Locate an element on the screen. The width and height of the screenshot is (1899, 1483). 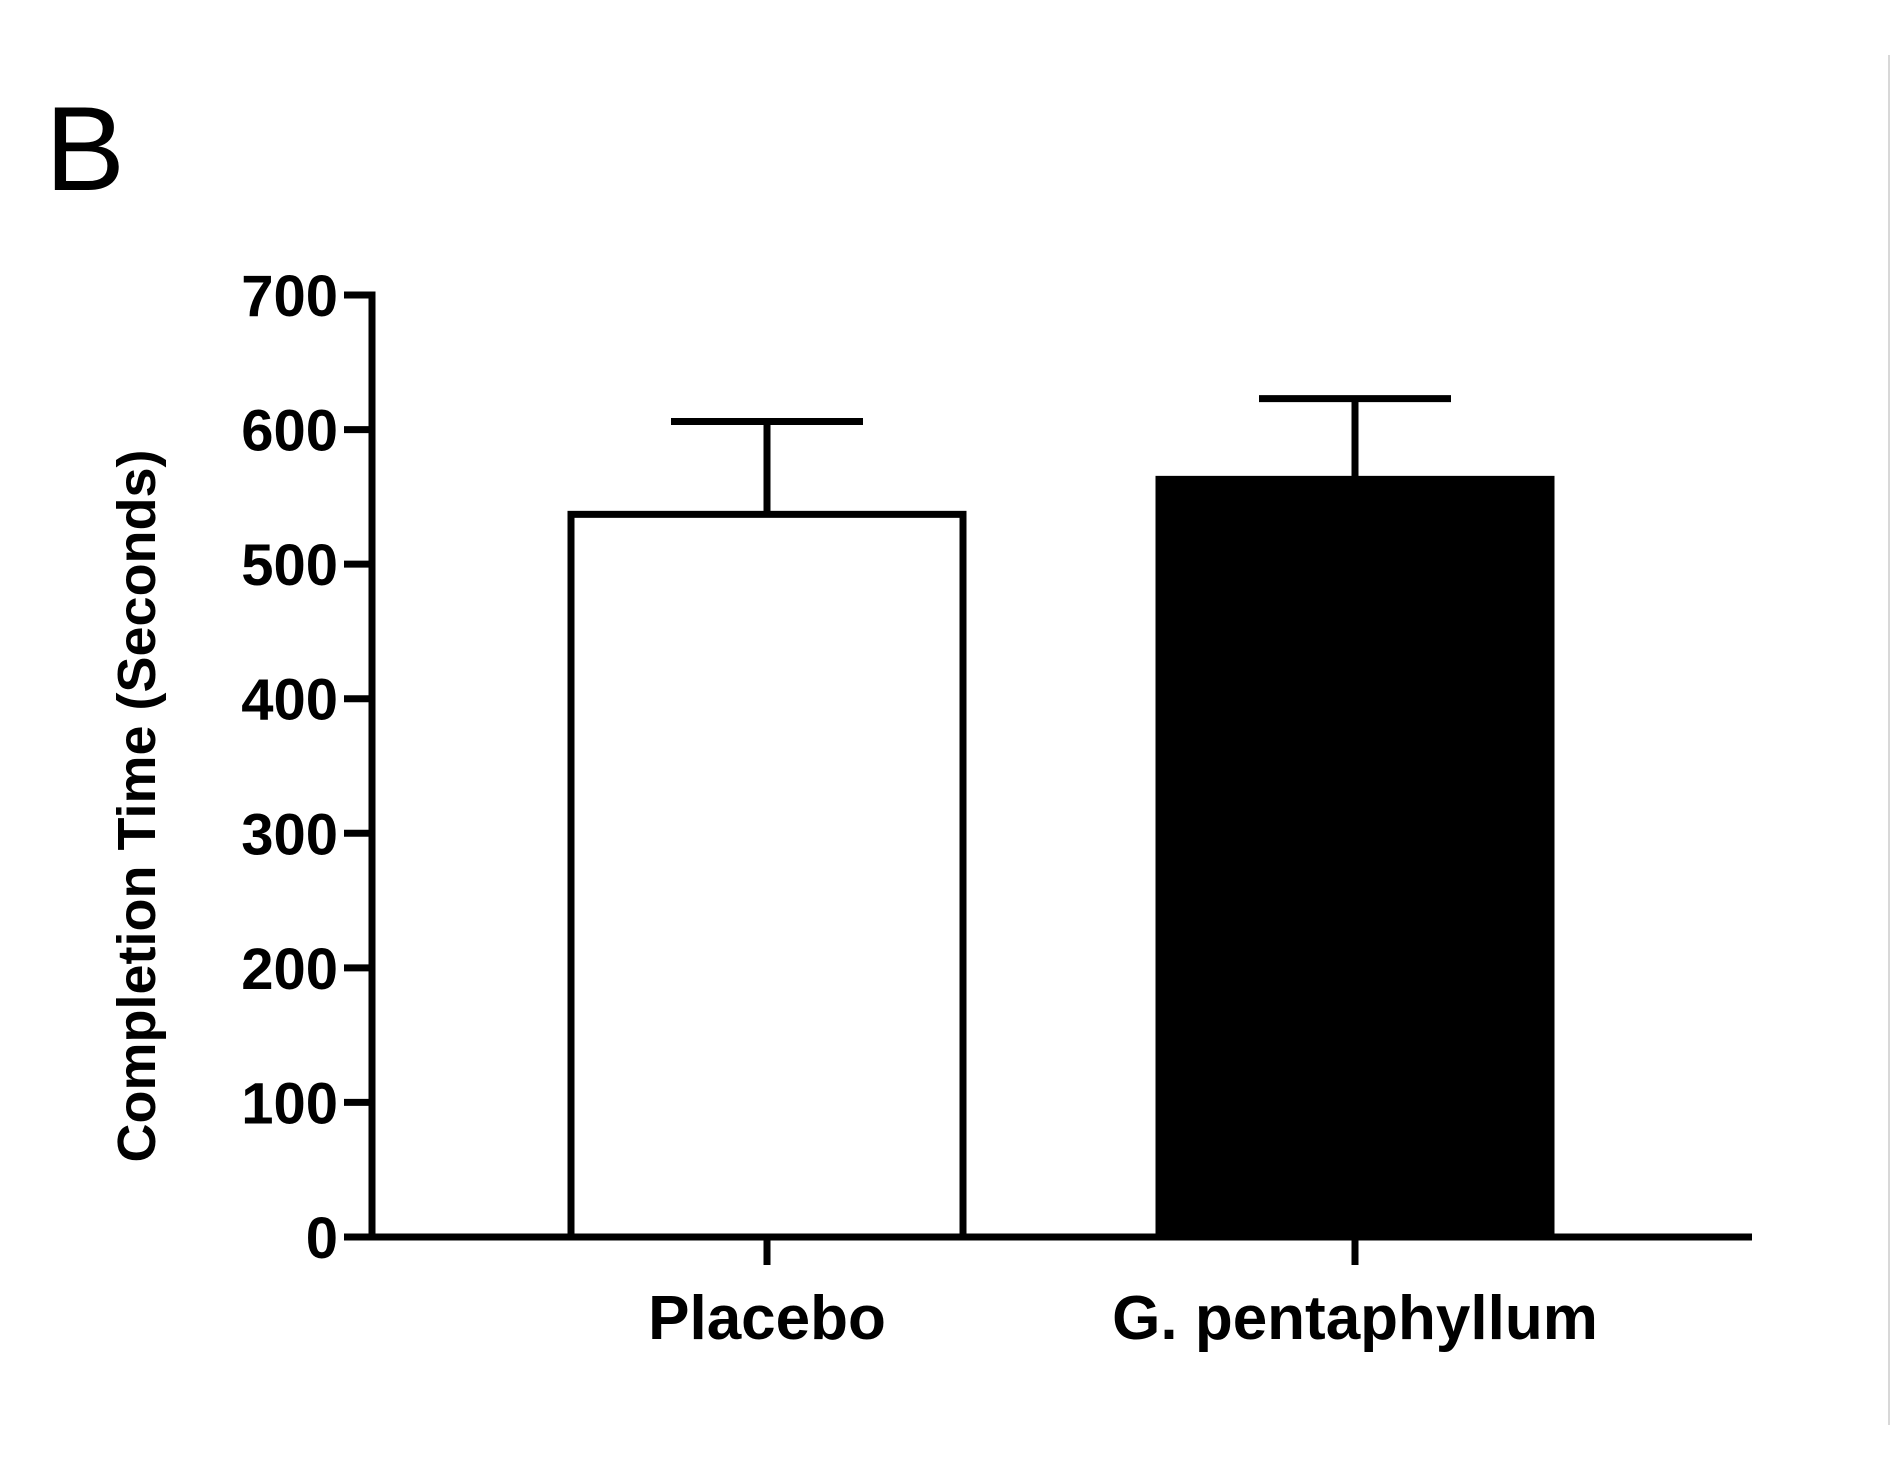
y-tick-label-200: 200 is located at coordinates (289, 969).